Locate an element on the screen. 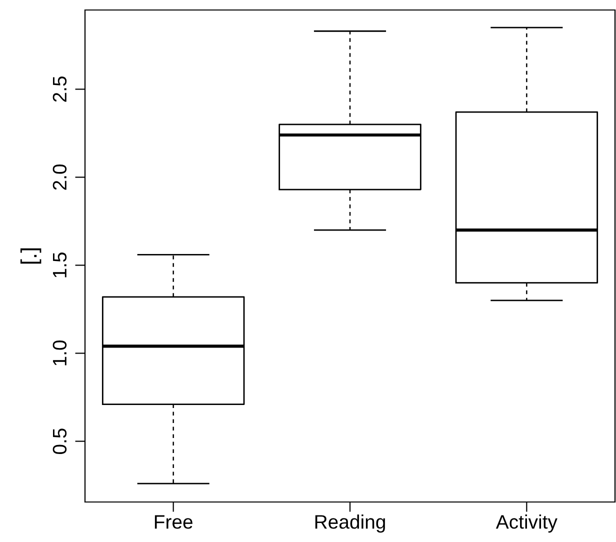  x-tick-label: Free is located at coordinates (173, 522).